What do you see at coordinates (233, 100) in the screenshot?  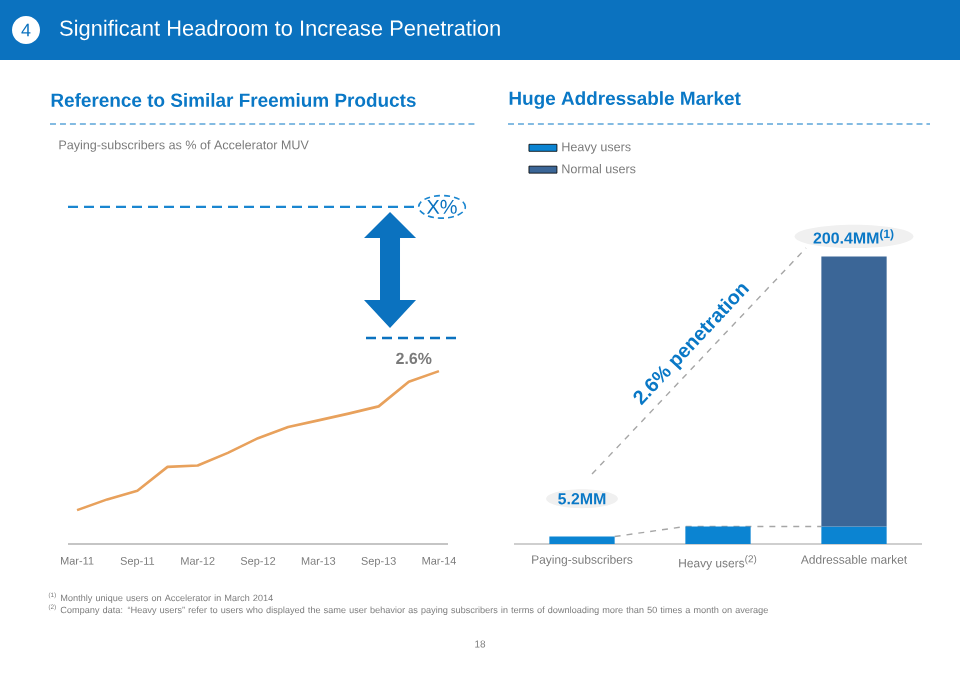 I see `chart-title: Reference to Similar Freemium Products` at bounding box center [233, 100].